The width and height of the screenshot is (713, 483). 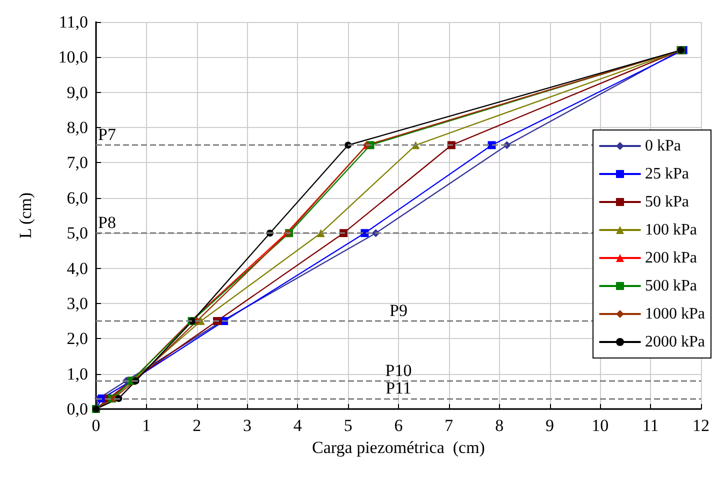 What do you see at coordinates (107, 134) in the screenshot?
I see `ref-line-label: P7` at bounding box center [107, 134].